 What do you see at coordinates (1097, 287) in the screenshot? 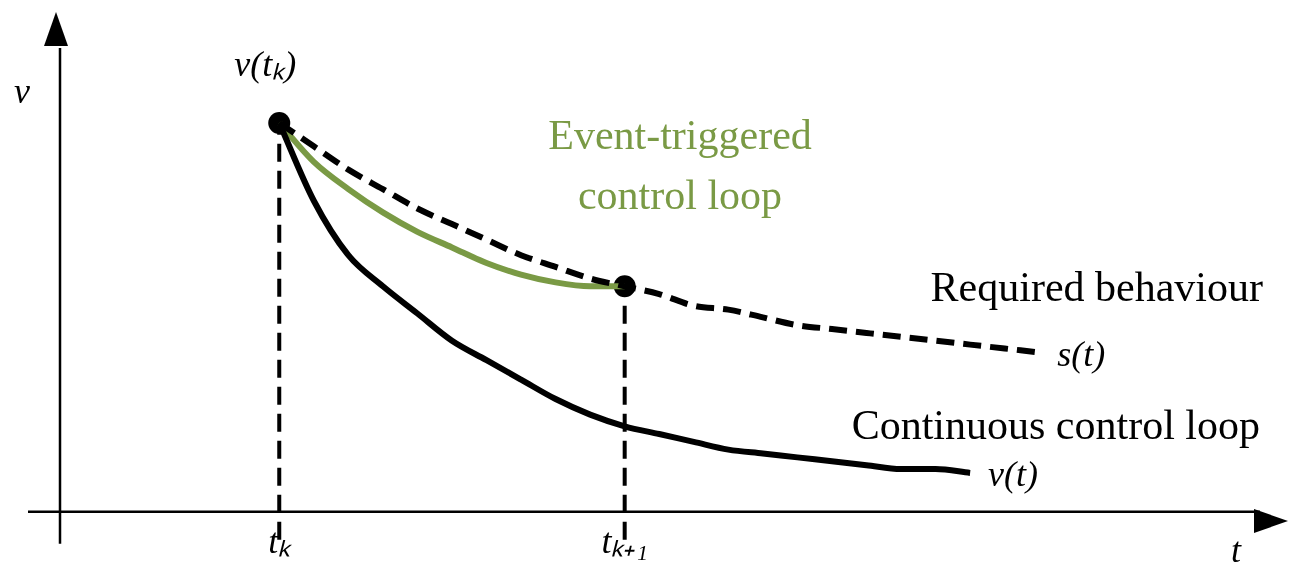
I see `series-label: Required behaviour` at bounding box center [1097, 287].